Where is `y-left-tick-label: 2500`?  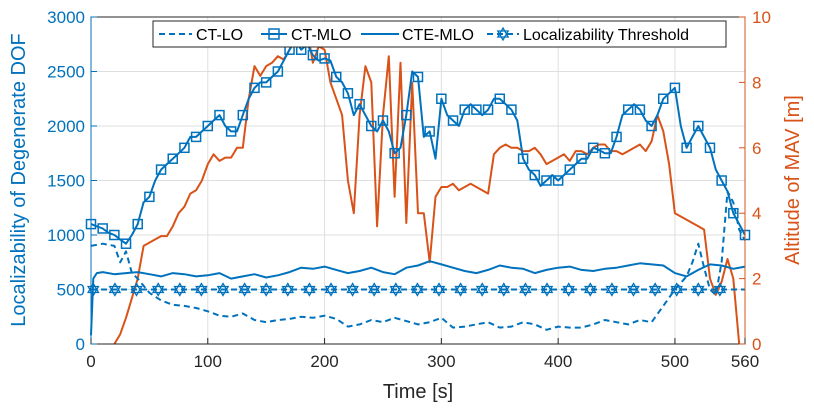
y-left-tick-label: 2500 is located at coordinates (66, 72).